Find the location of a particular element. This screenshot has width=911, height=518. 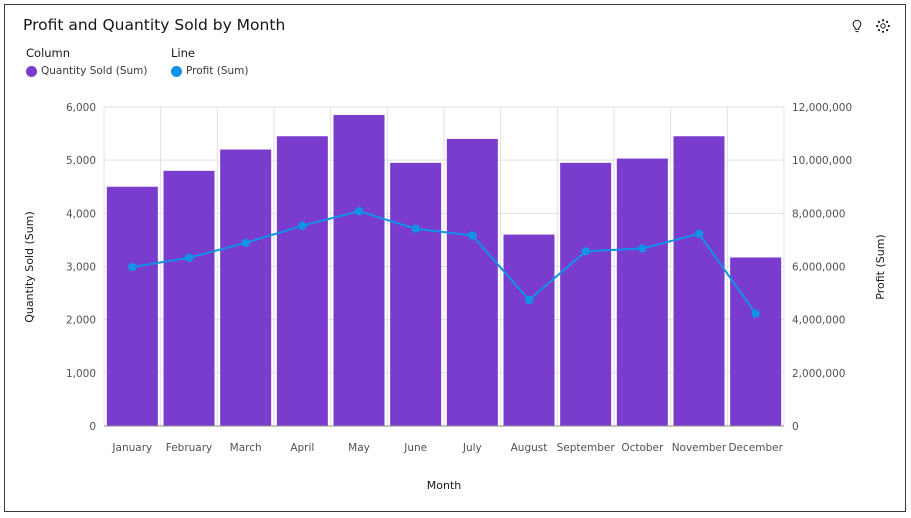

x-tick-label: June is located at coordinates (415, 448).